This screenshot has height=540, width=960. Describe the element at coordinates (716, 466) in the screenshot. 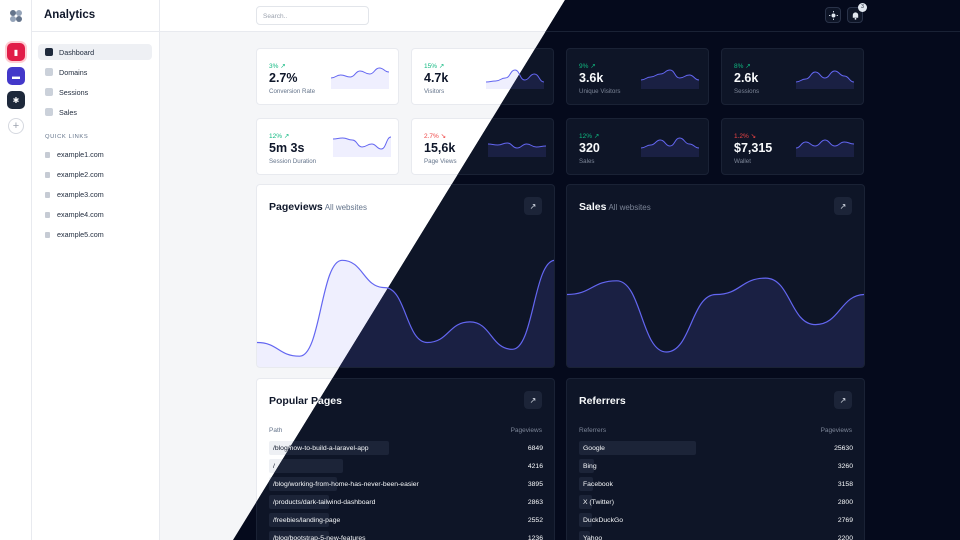

I see `table-row: Bing 3260` at that location.